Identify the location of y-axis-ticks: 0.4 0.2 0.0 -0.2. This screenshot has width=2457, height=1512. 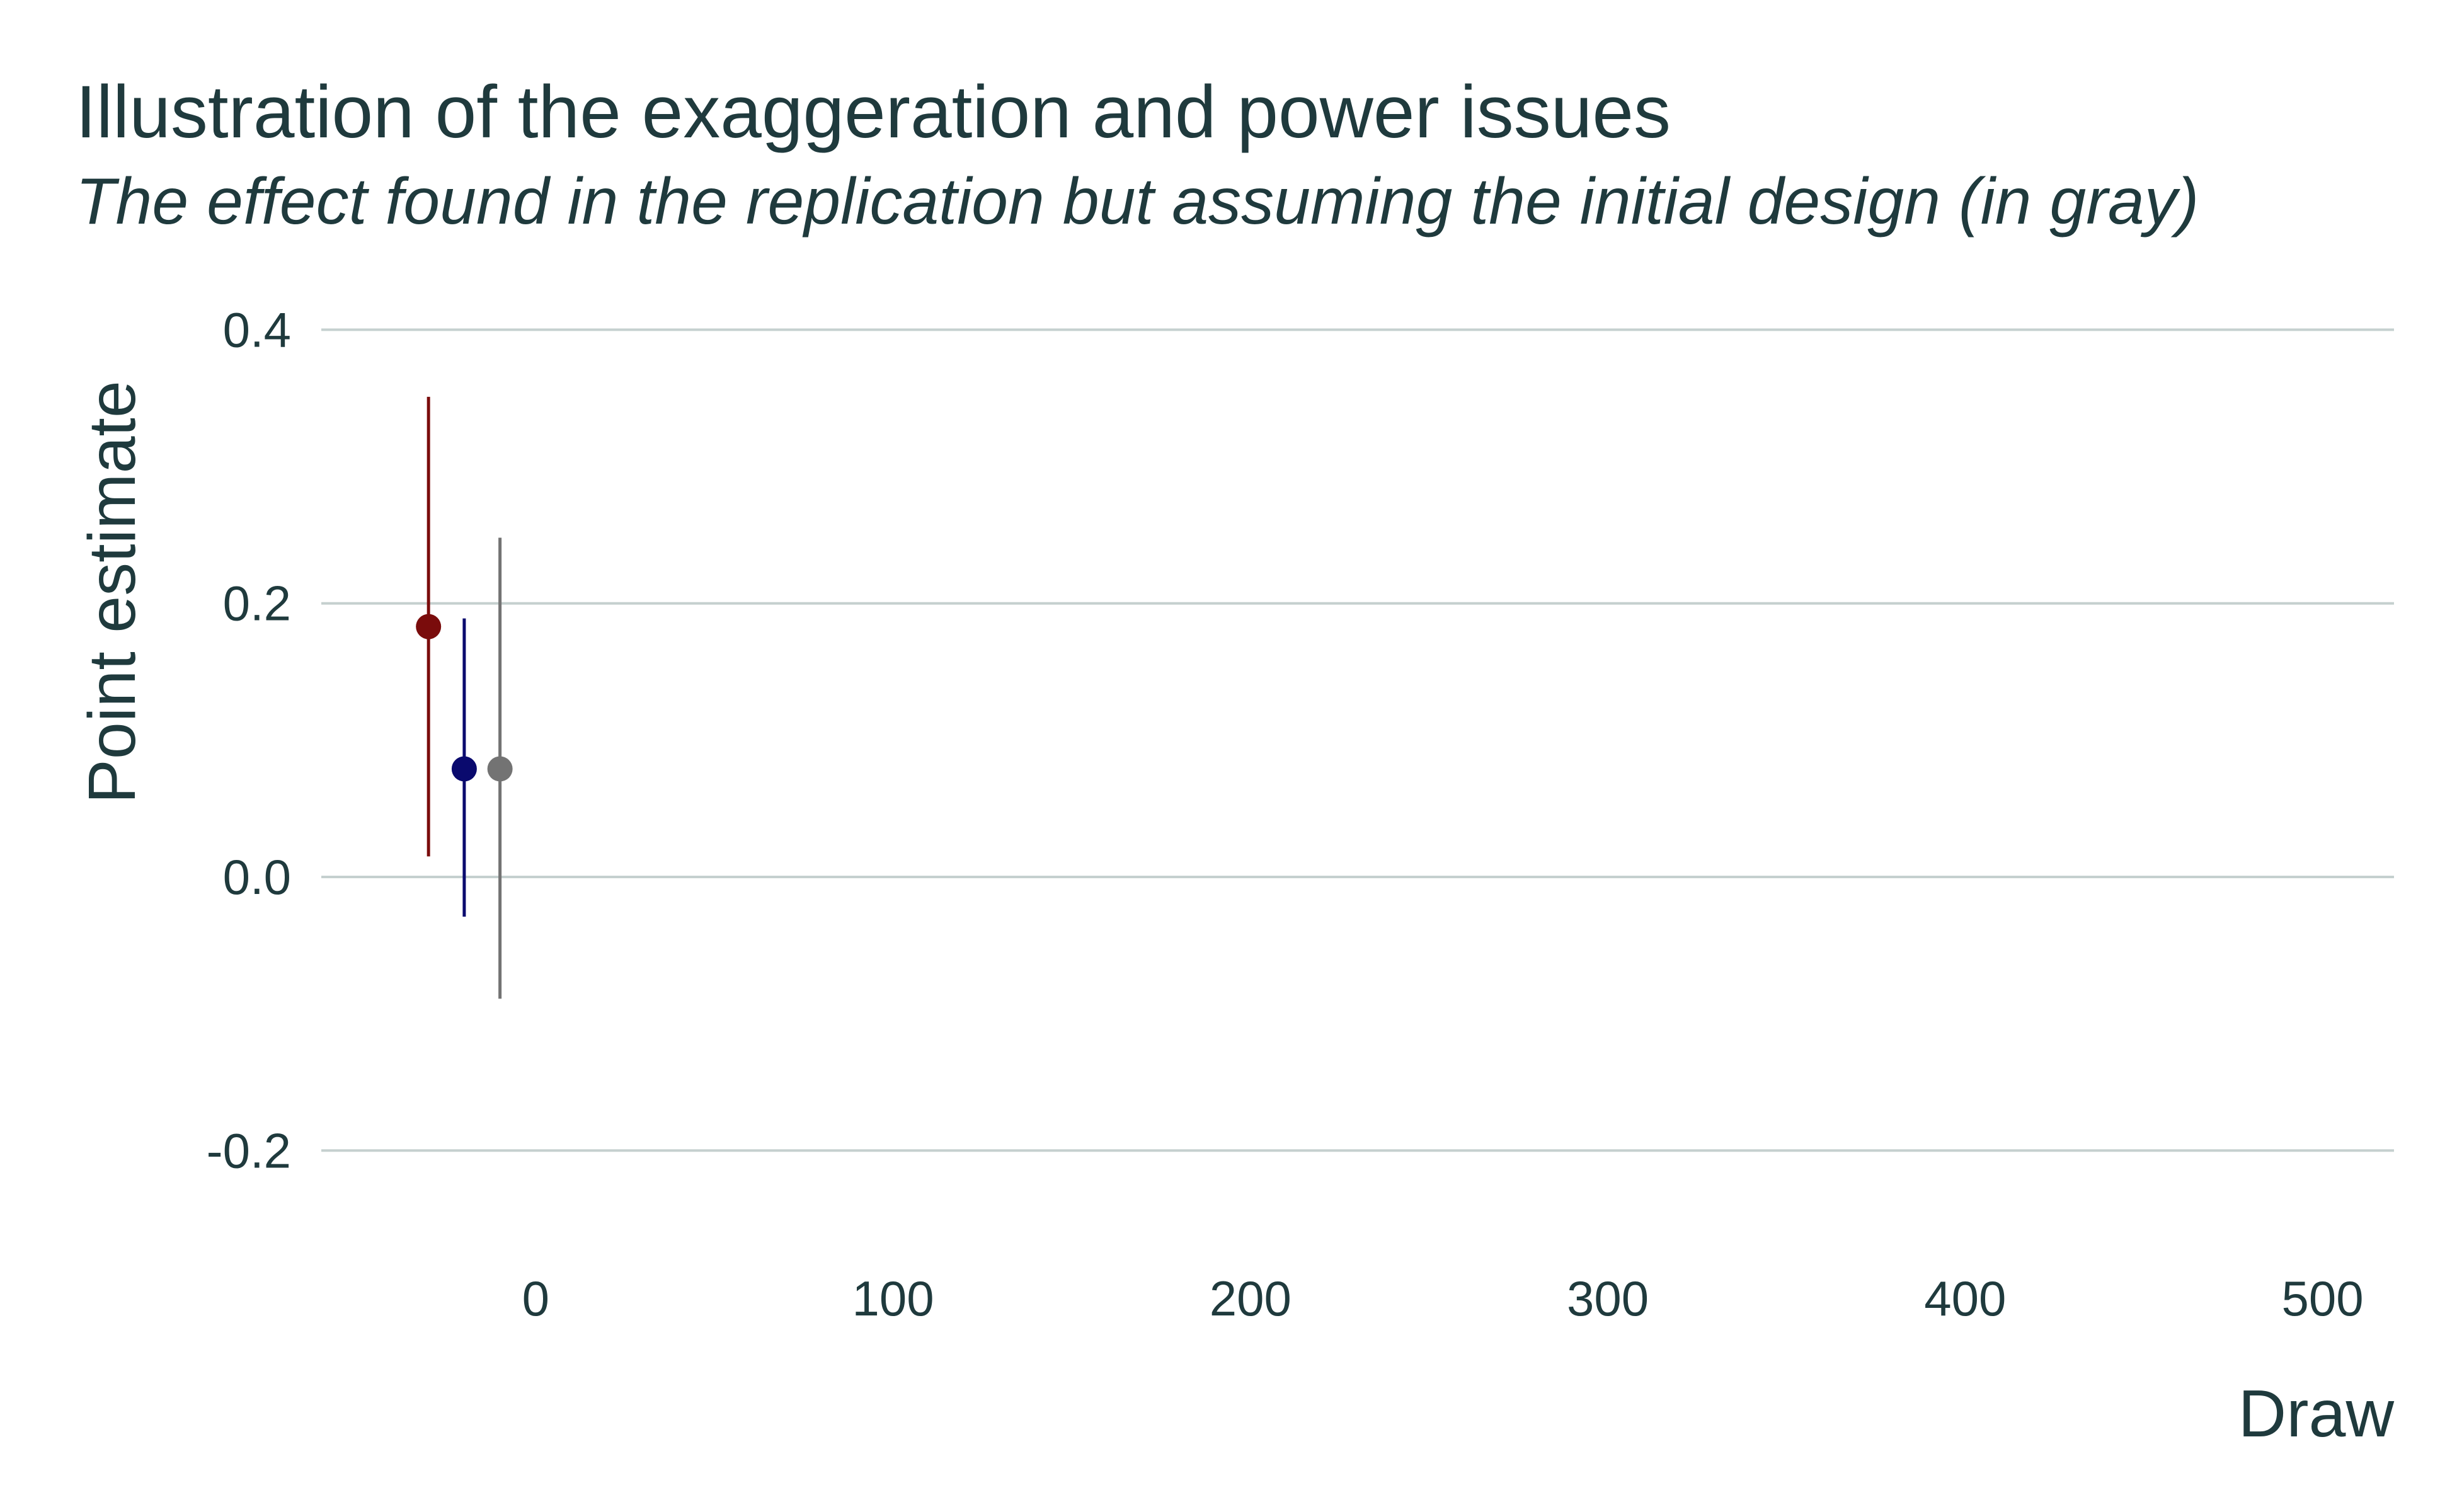
(249, 740).